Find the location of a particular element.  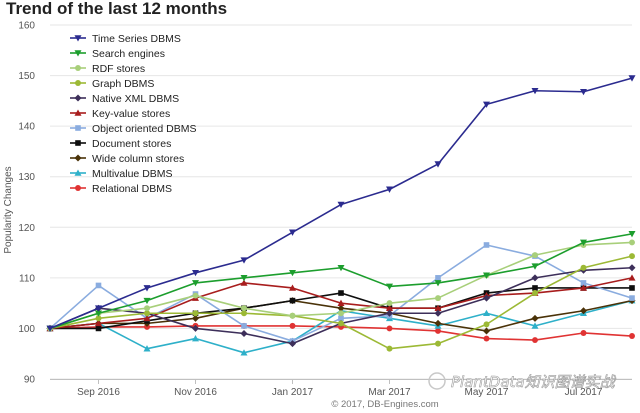

legend-item: Multivalue DBMS is located at coordinates (121, 174).